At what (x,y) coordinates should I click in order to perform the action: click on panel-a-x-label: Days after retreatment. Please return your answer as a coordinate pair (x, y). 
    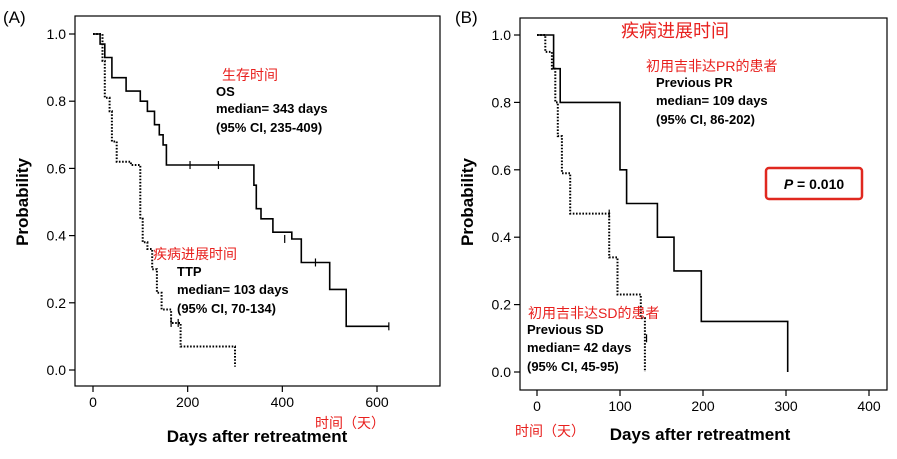
    Looking at the image, I should click on (257, 436).